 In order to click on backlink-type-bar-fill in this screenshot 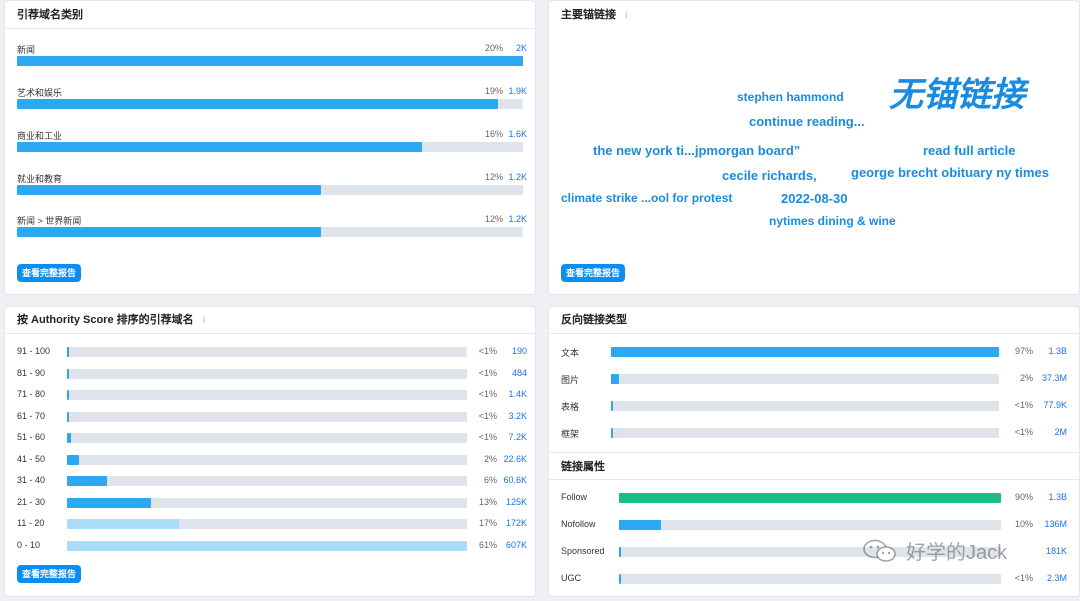, I will do `click(612, 433)`.